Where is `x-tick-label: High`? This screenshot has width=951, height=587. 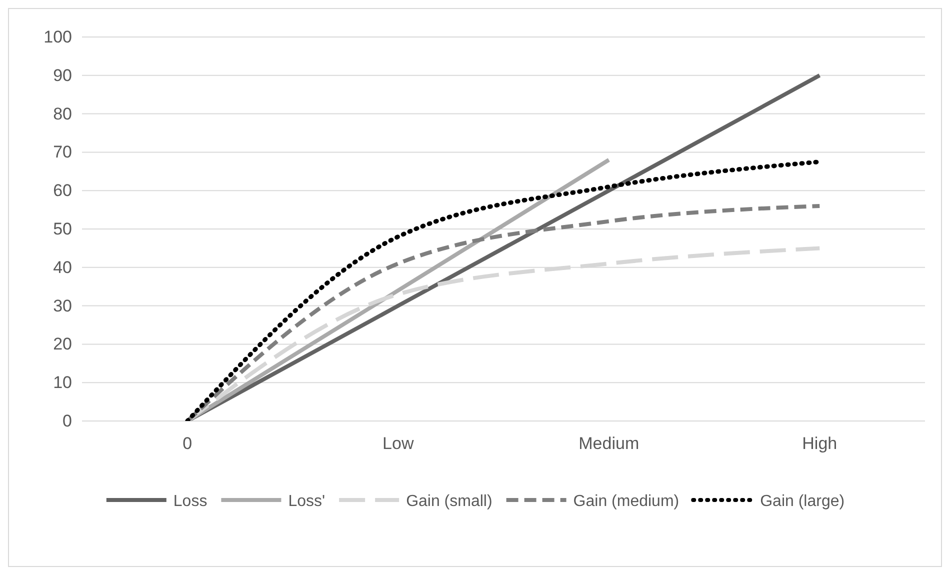
x-tick-label: High is located at coordinates (820, 444).